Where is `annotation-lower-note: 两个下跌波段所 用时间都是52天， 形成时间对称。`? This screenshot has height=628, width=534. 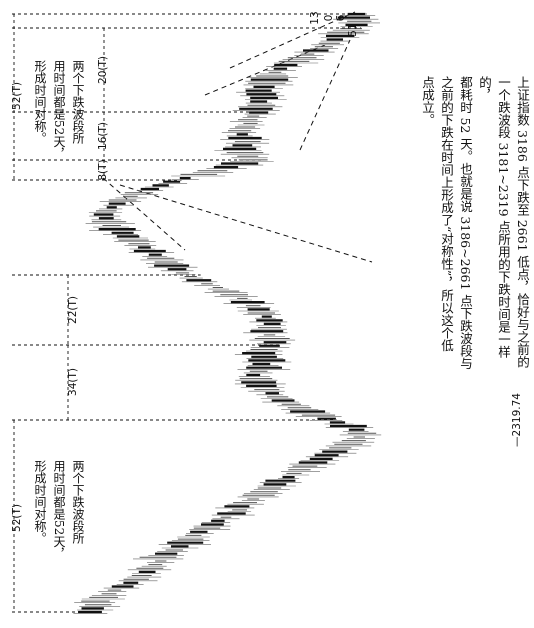 annotation-lower-note: 两个下跌波段所 用时间都是52天， 形成时间对称。 is located at coordinates (59, 510).